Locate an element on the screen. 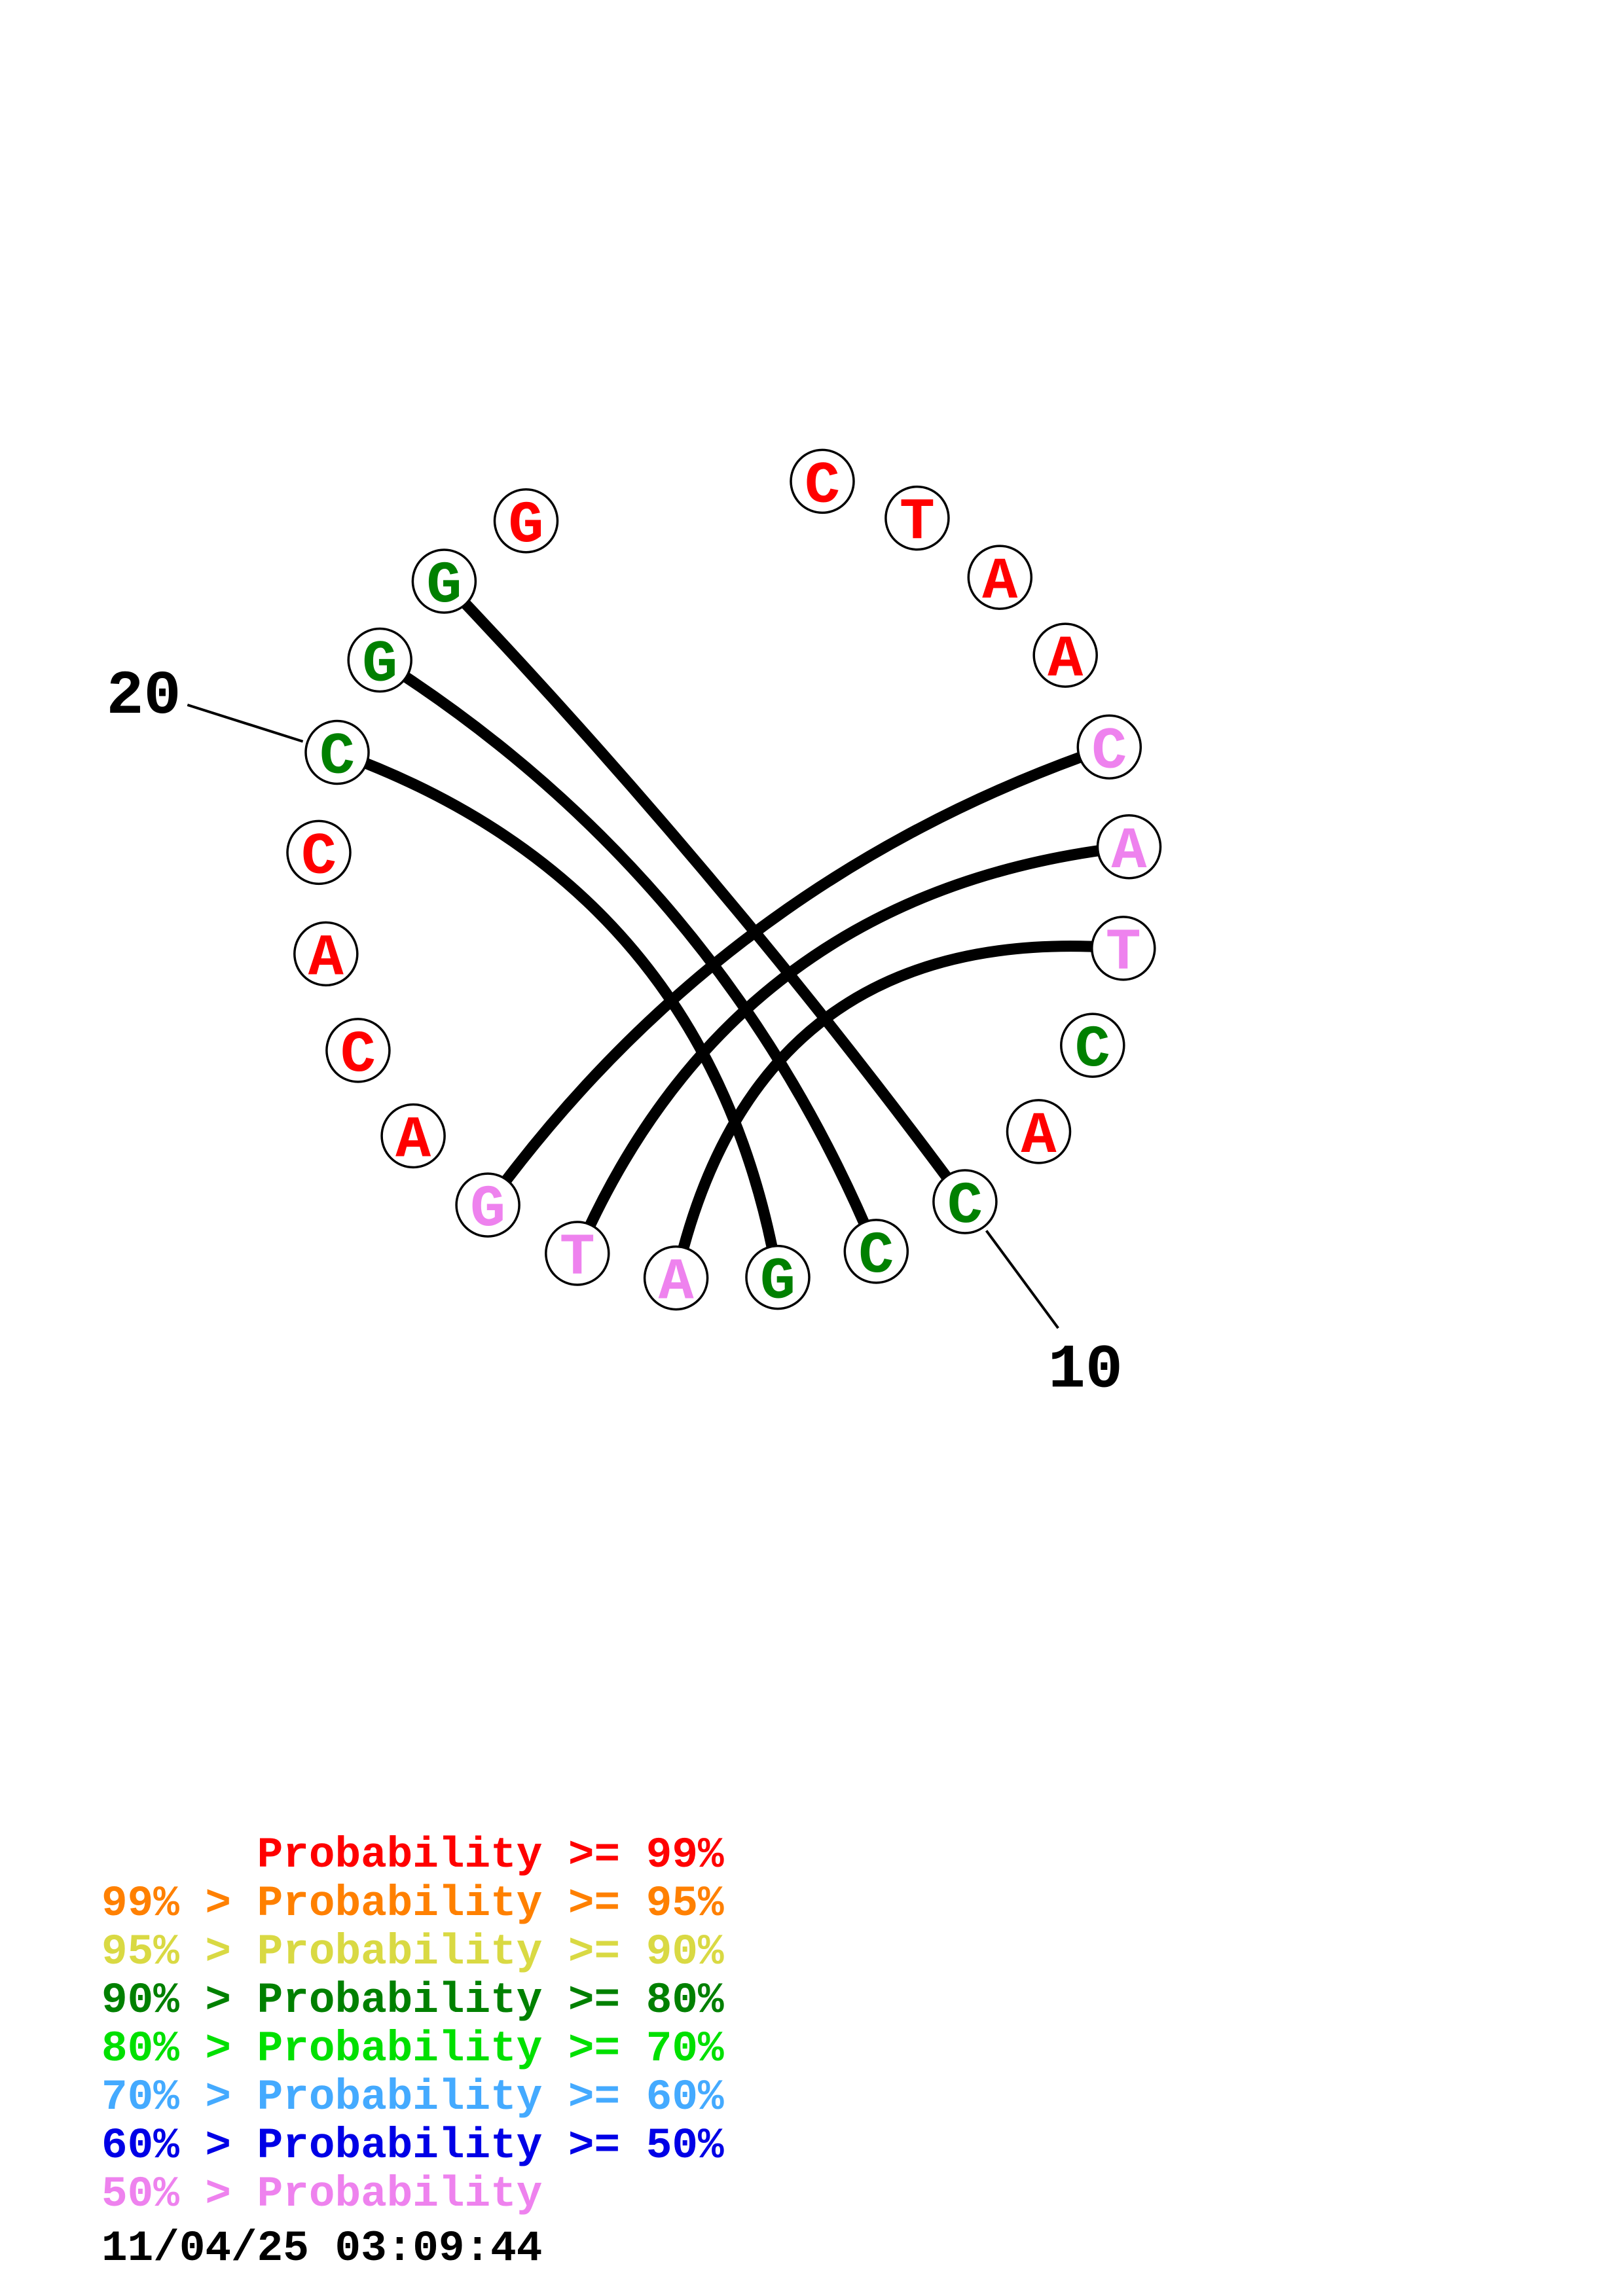 The image size is (1623, 2296). nucleotide-base-23: G is located at coordinates (525, 526).